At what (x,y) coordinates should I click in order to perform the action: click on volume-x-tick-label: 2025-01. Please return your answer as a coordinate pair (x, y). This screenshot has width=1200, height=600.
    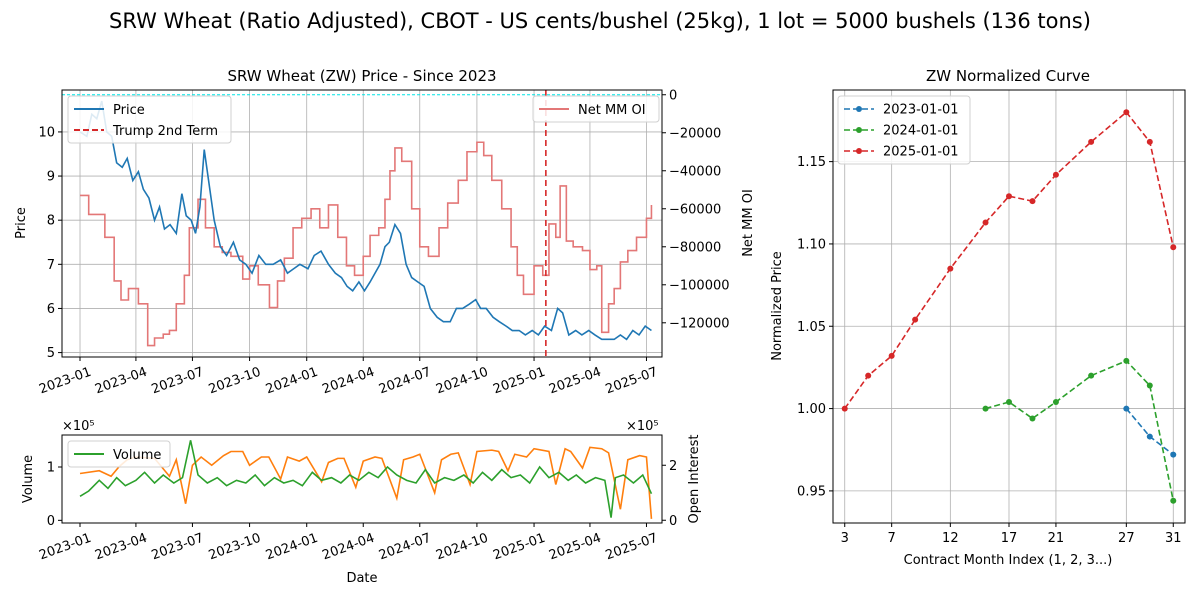
    Looking at the image, I should click on (519, 547).